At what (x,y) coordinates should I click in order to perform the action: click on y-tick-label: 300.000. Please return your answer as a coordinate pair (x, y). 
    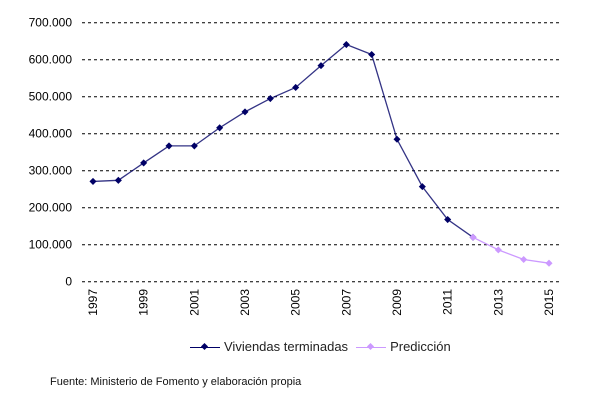
    Looking at the image, I should click on (51, 171).